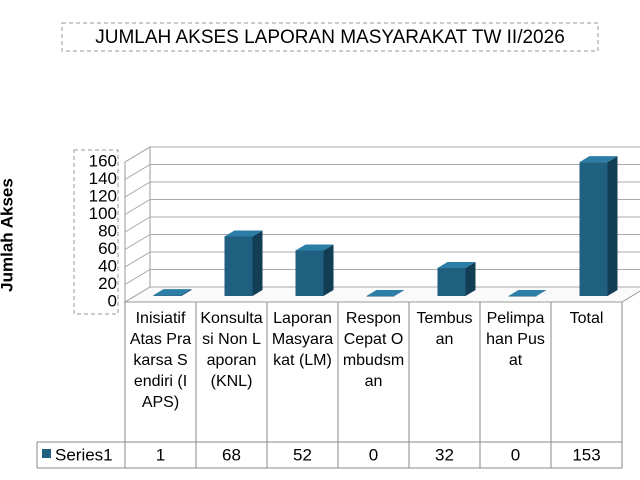 The image size is (640, 480). Describe the element at coordinates (84, 454) in the screenshot. I see `legend-label: Series1` at that location.